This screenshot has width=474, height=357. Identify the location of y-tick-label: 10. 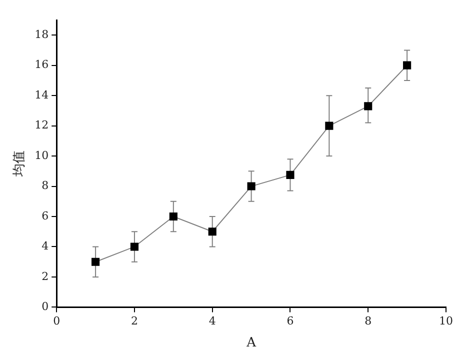
(41, 155).